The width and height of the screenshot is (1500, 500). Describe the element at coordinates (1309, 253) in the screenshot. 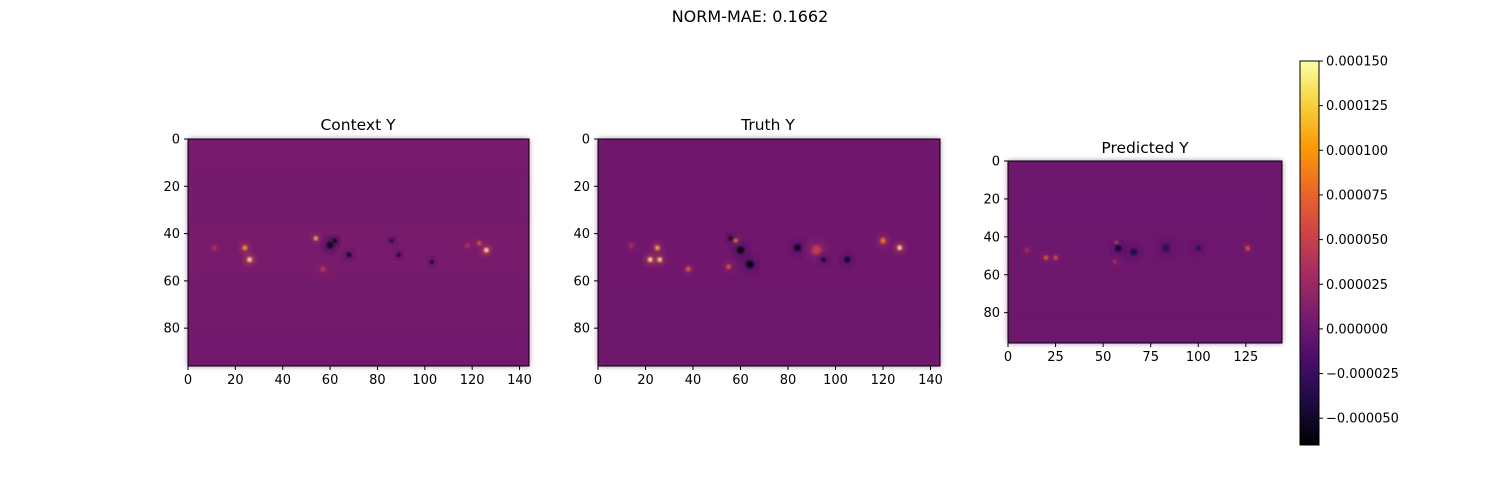

I see `colorbar-gradient` at that location.